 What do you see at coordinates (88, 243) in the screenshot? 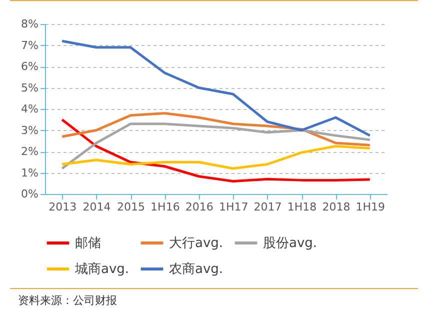
I see `legend-label: 邮储` at bounding box center [88, 243].